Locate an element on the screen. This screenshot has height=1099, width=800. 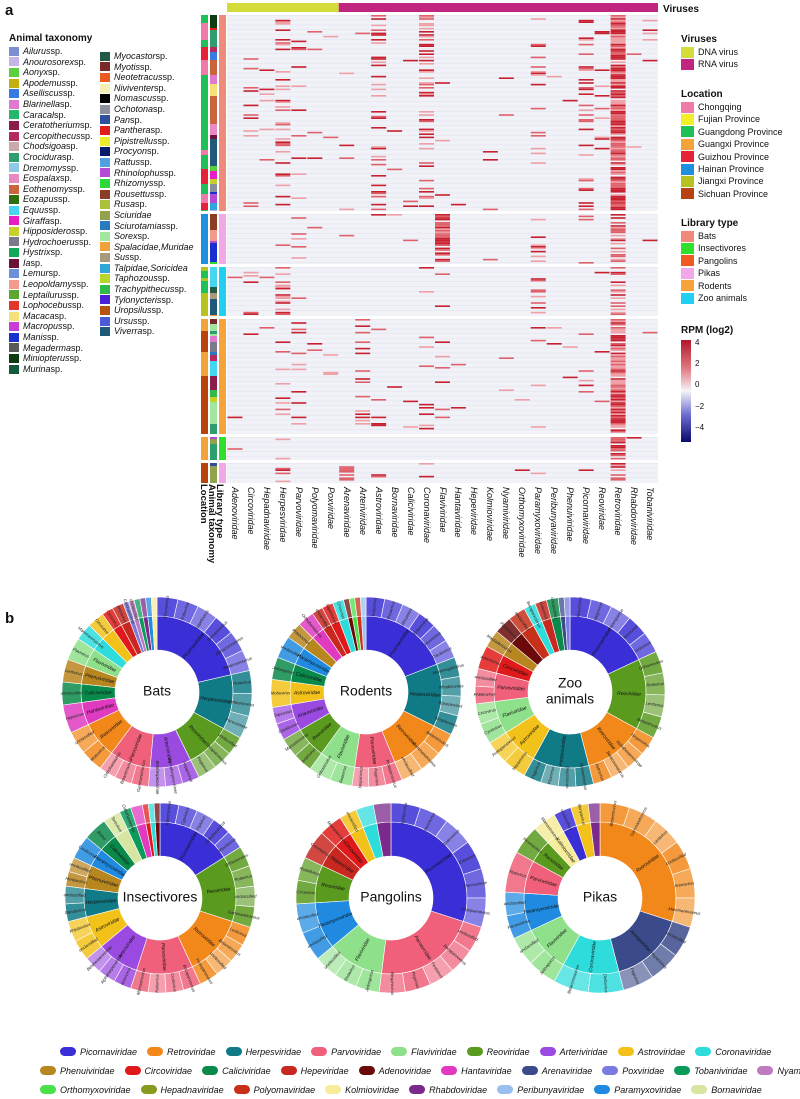
legend-item: Guangxi Province is located at coordinates (732, 144).